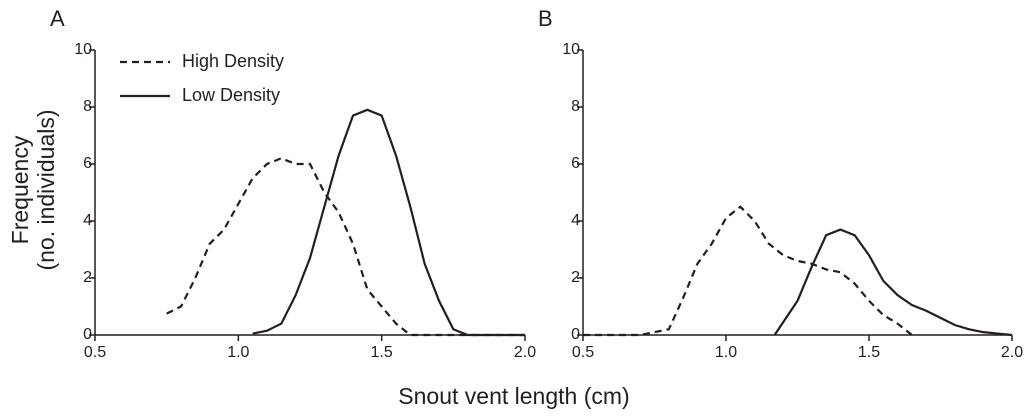 This screenshot has height=417, width=1028. Describe the element at coordinates (513, 396) in the screenshot. I see `x-axis-title: Snout vent length (cm)` at that location.